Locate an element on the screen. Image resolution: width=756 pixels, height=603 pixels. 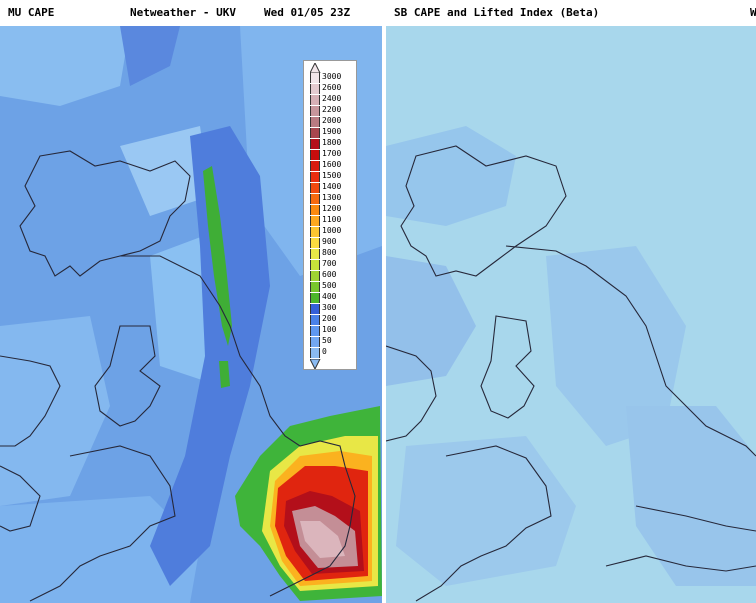
legend-label: 2400 is located at coordinates (332, 98).